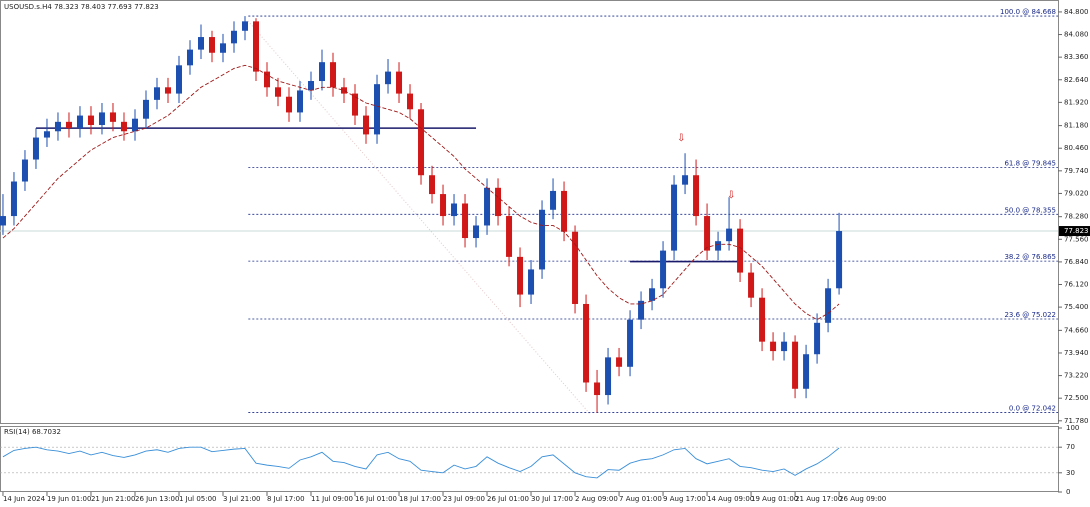 The height and width of the screenshot is (507, 1090). I want to click on x-tick-label: 26 Aug 09:00, so click(862, 499).